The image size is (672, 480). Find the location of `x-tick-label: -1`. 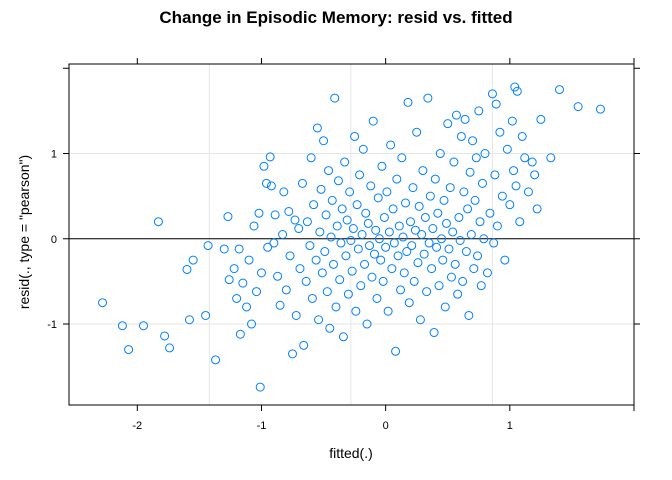

x-tick-label: -1 is located at coordinates (262, 426).